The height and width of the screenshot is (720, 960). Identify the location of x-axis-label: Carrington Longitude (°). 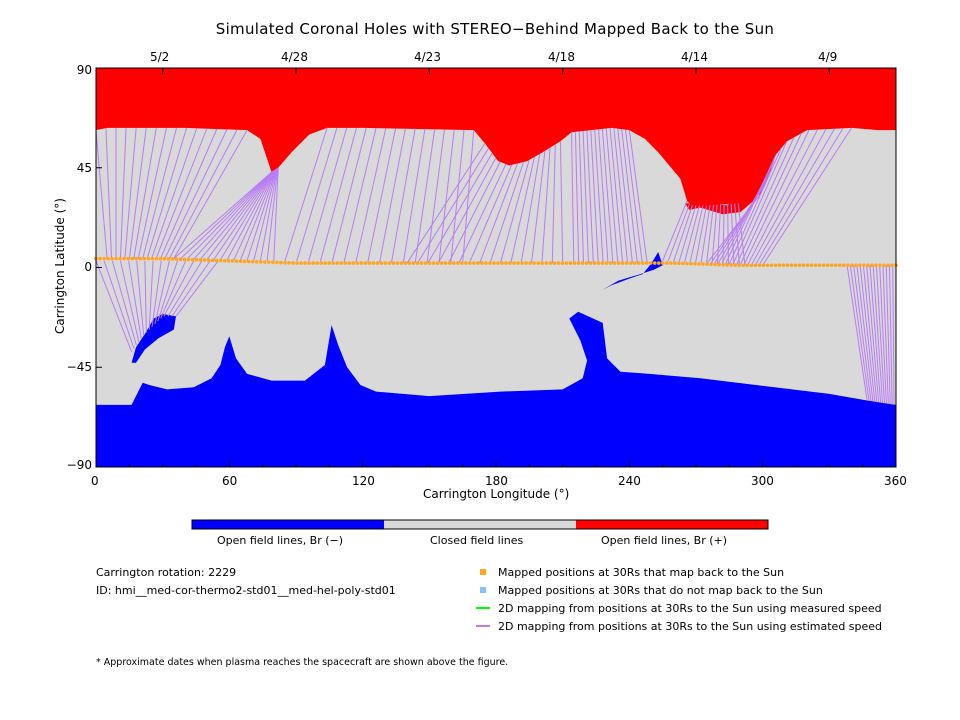
(496, 494).